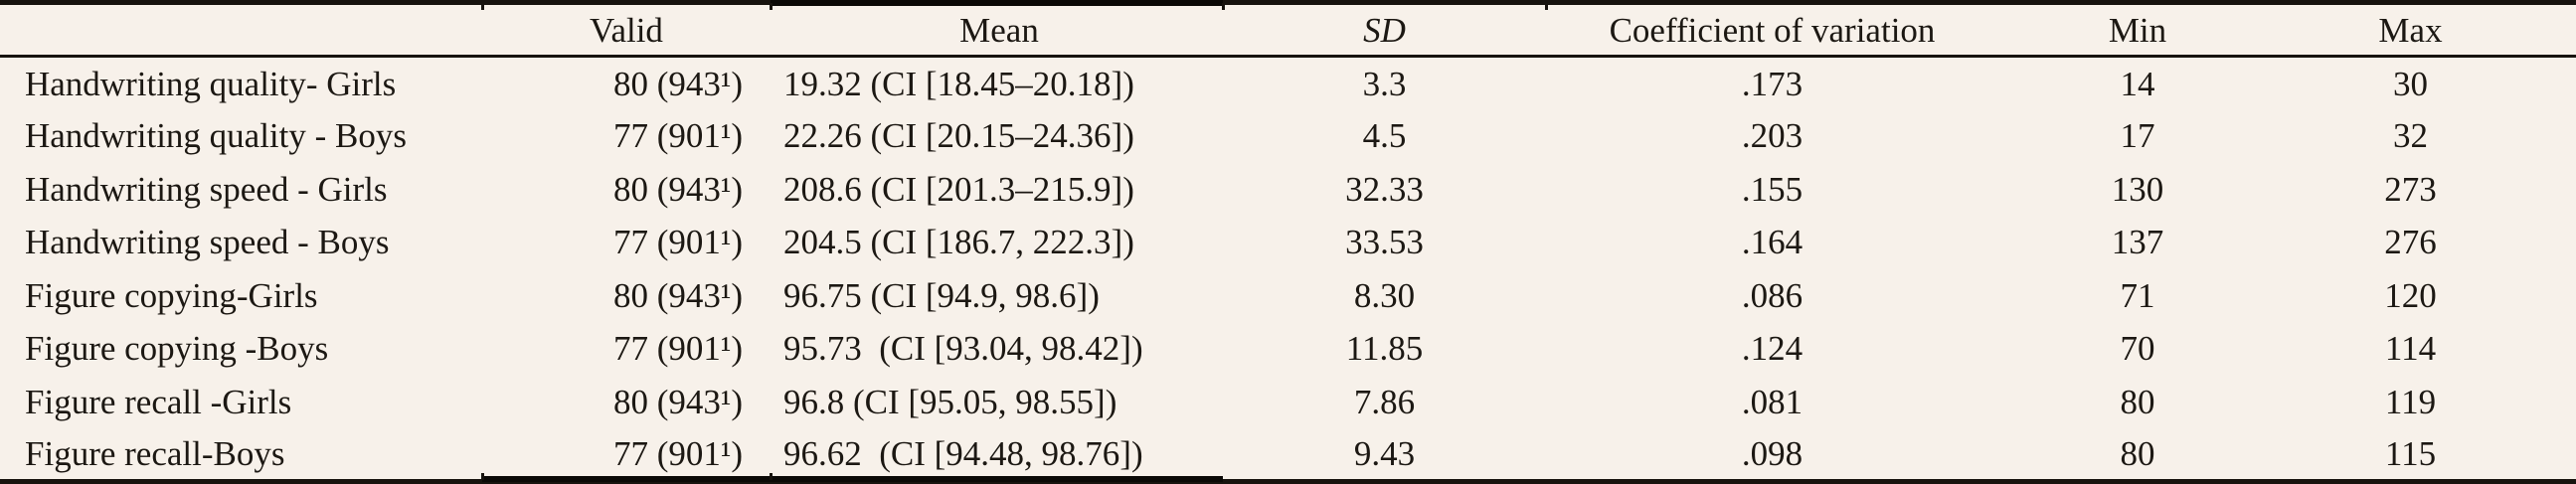  Describe the element at coordinates (1772, 136) in the screenshot. I see `coefficient-of-variation-cell: .203` at that location.